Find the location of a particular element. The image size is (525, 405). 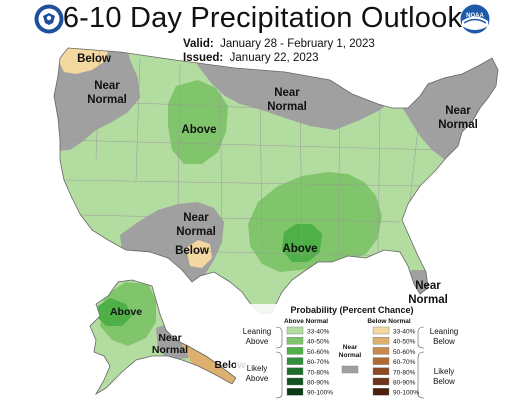

legend-above-label-5: 80-90% is located at coordinates (318, 383).